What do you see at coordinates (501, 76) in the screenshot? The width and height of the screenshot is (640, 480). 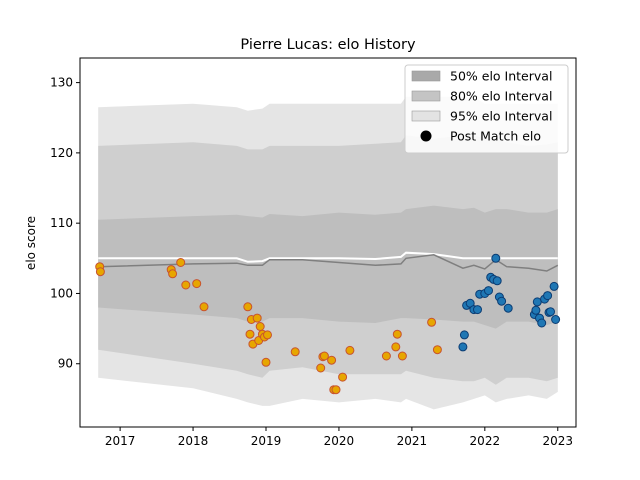 I see `legend-label: 50% elo Interval` at bounding box center [501, 76].